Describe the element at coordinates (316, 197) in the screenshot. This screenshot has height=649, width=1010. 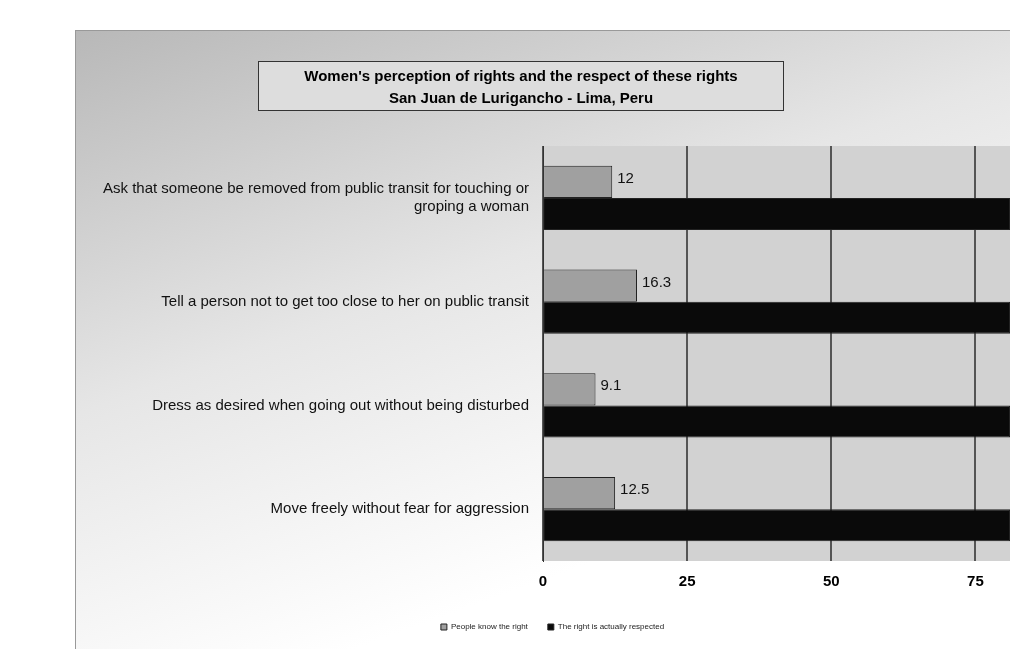
I see `y-tick-label: Ask that someone be removed from public transit for touching or groping a woman` at that location.